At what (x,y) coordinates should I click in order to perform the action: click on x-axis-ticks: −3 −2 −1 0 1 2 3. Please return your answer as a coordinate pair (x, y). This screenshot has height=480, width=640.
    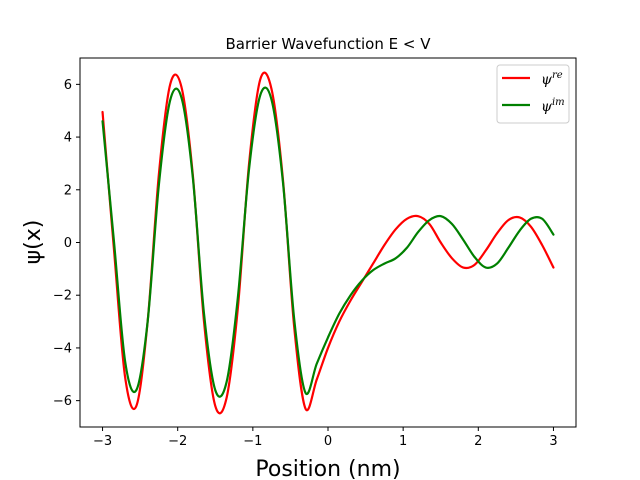
    Looking at the image, I should click on (325, 438).